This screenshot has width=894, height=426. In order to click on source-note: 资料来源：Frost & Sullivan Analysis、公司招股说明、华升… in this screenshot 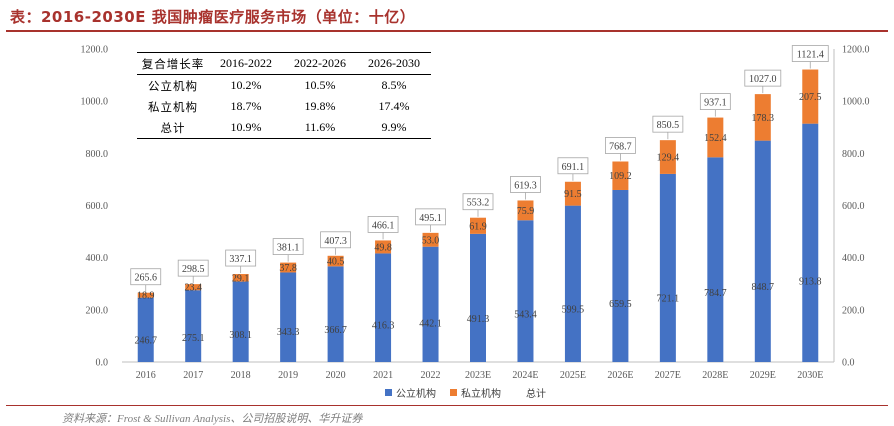, I will do `click(212, 419)`.